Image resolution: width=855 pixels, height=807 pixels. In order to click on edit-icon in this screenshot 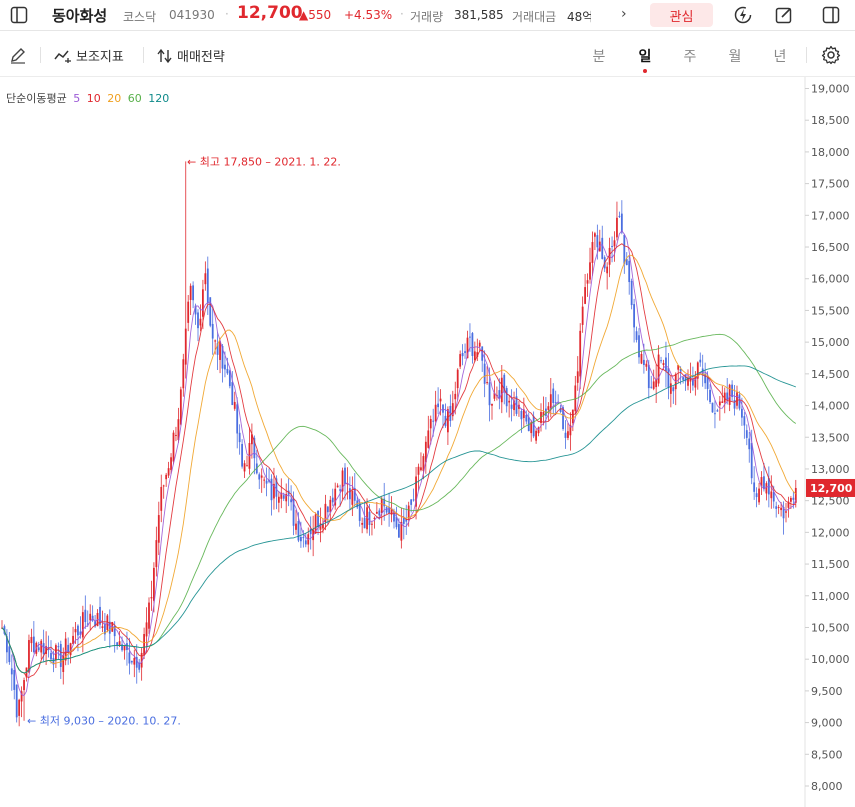, I will do `click(784, 15)`.